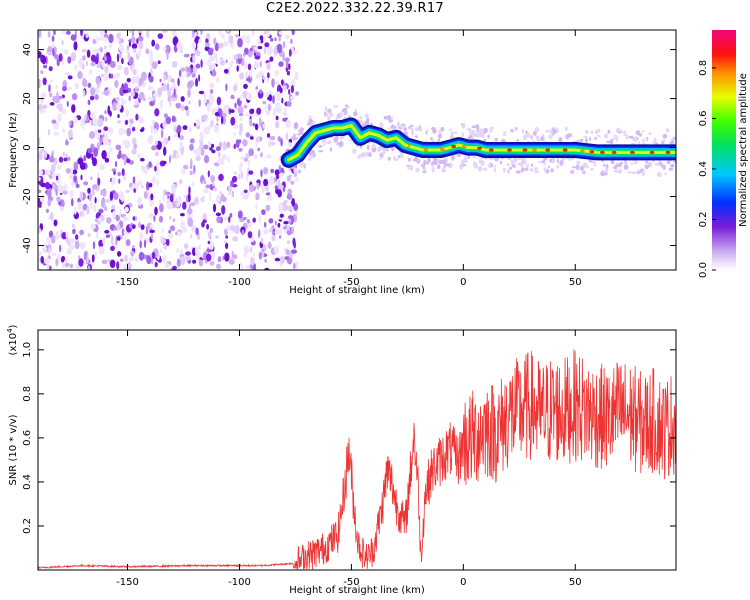 The width and height of the screenshot is (750, 600). Describe the element at coordinates (724, 150) in the screenshot. I see `colorbar-gradient` at that location.